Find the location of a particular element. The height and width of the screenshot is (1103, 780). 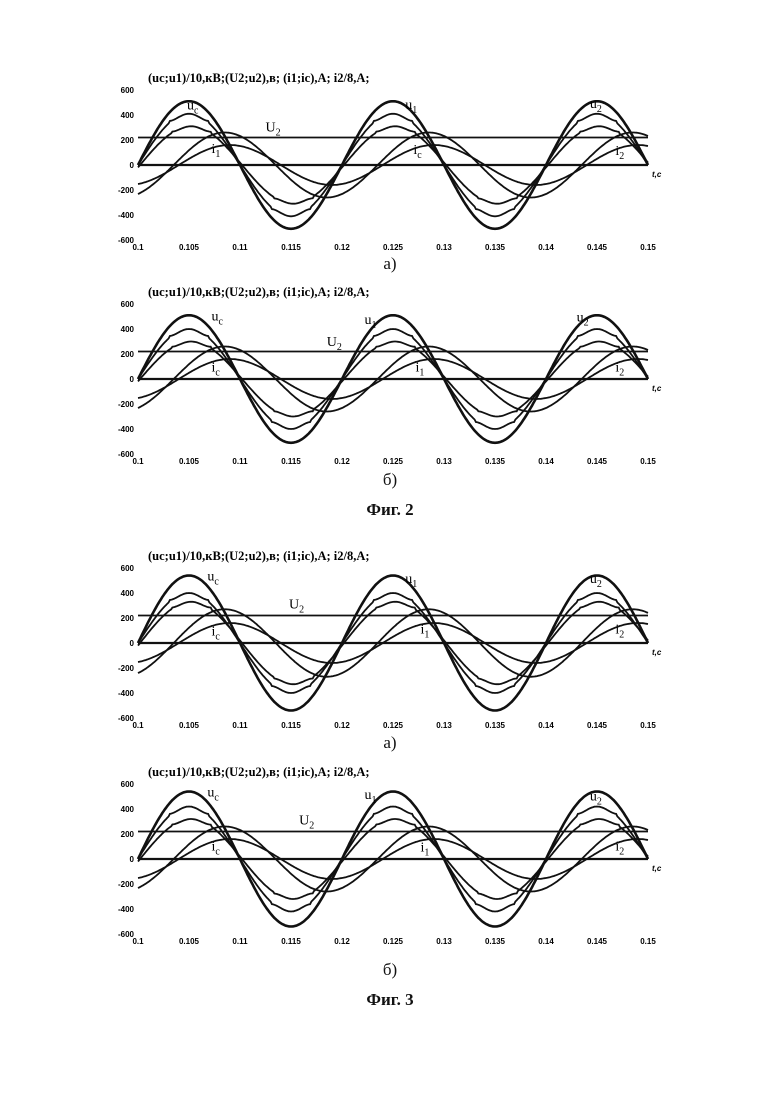

figure-caption: Фиг. 3 is located at coordinates (390, 1000).